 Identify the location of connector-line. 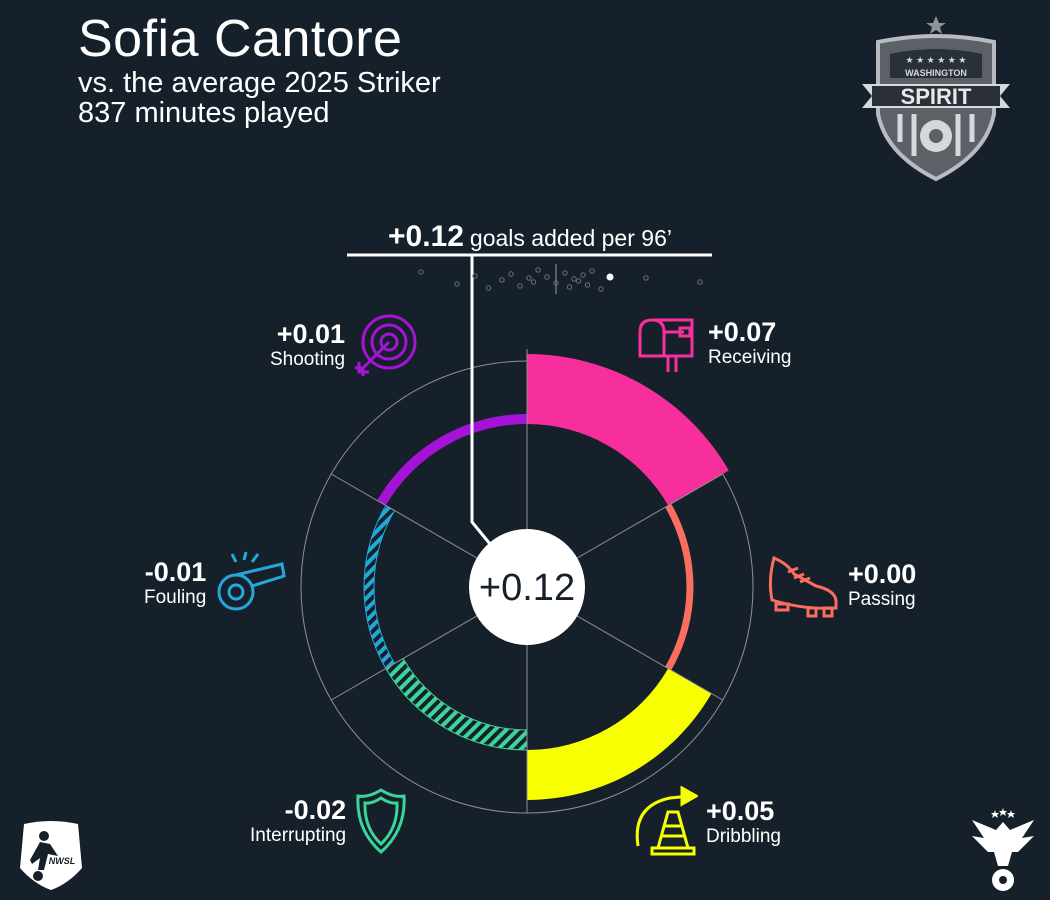
(481, 400).